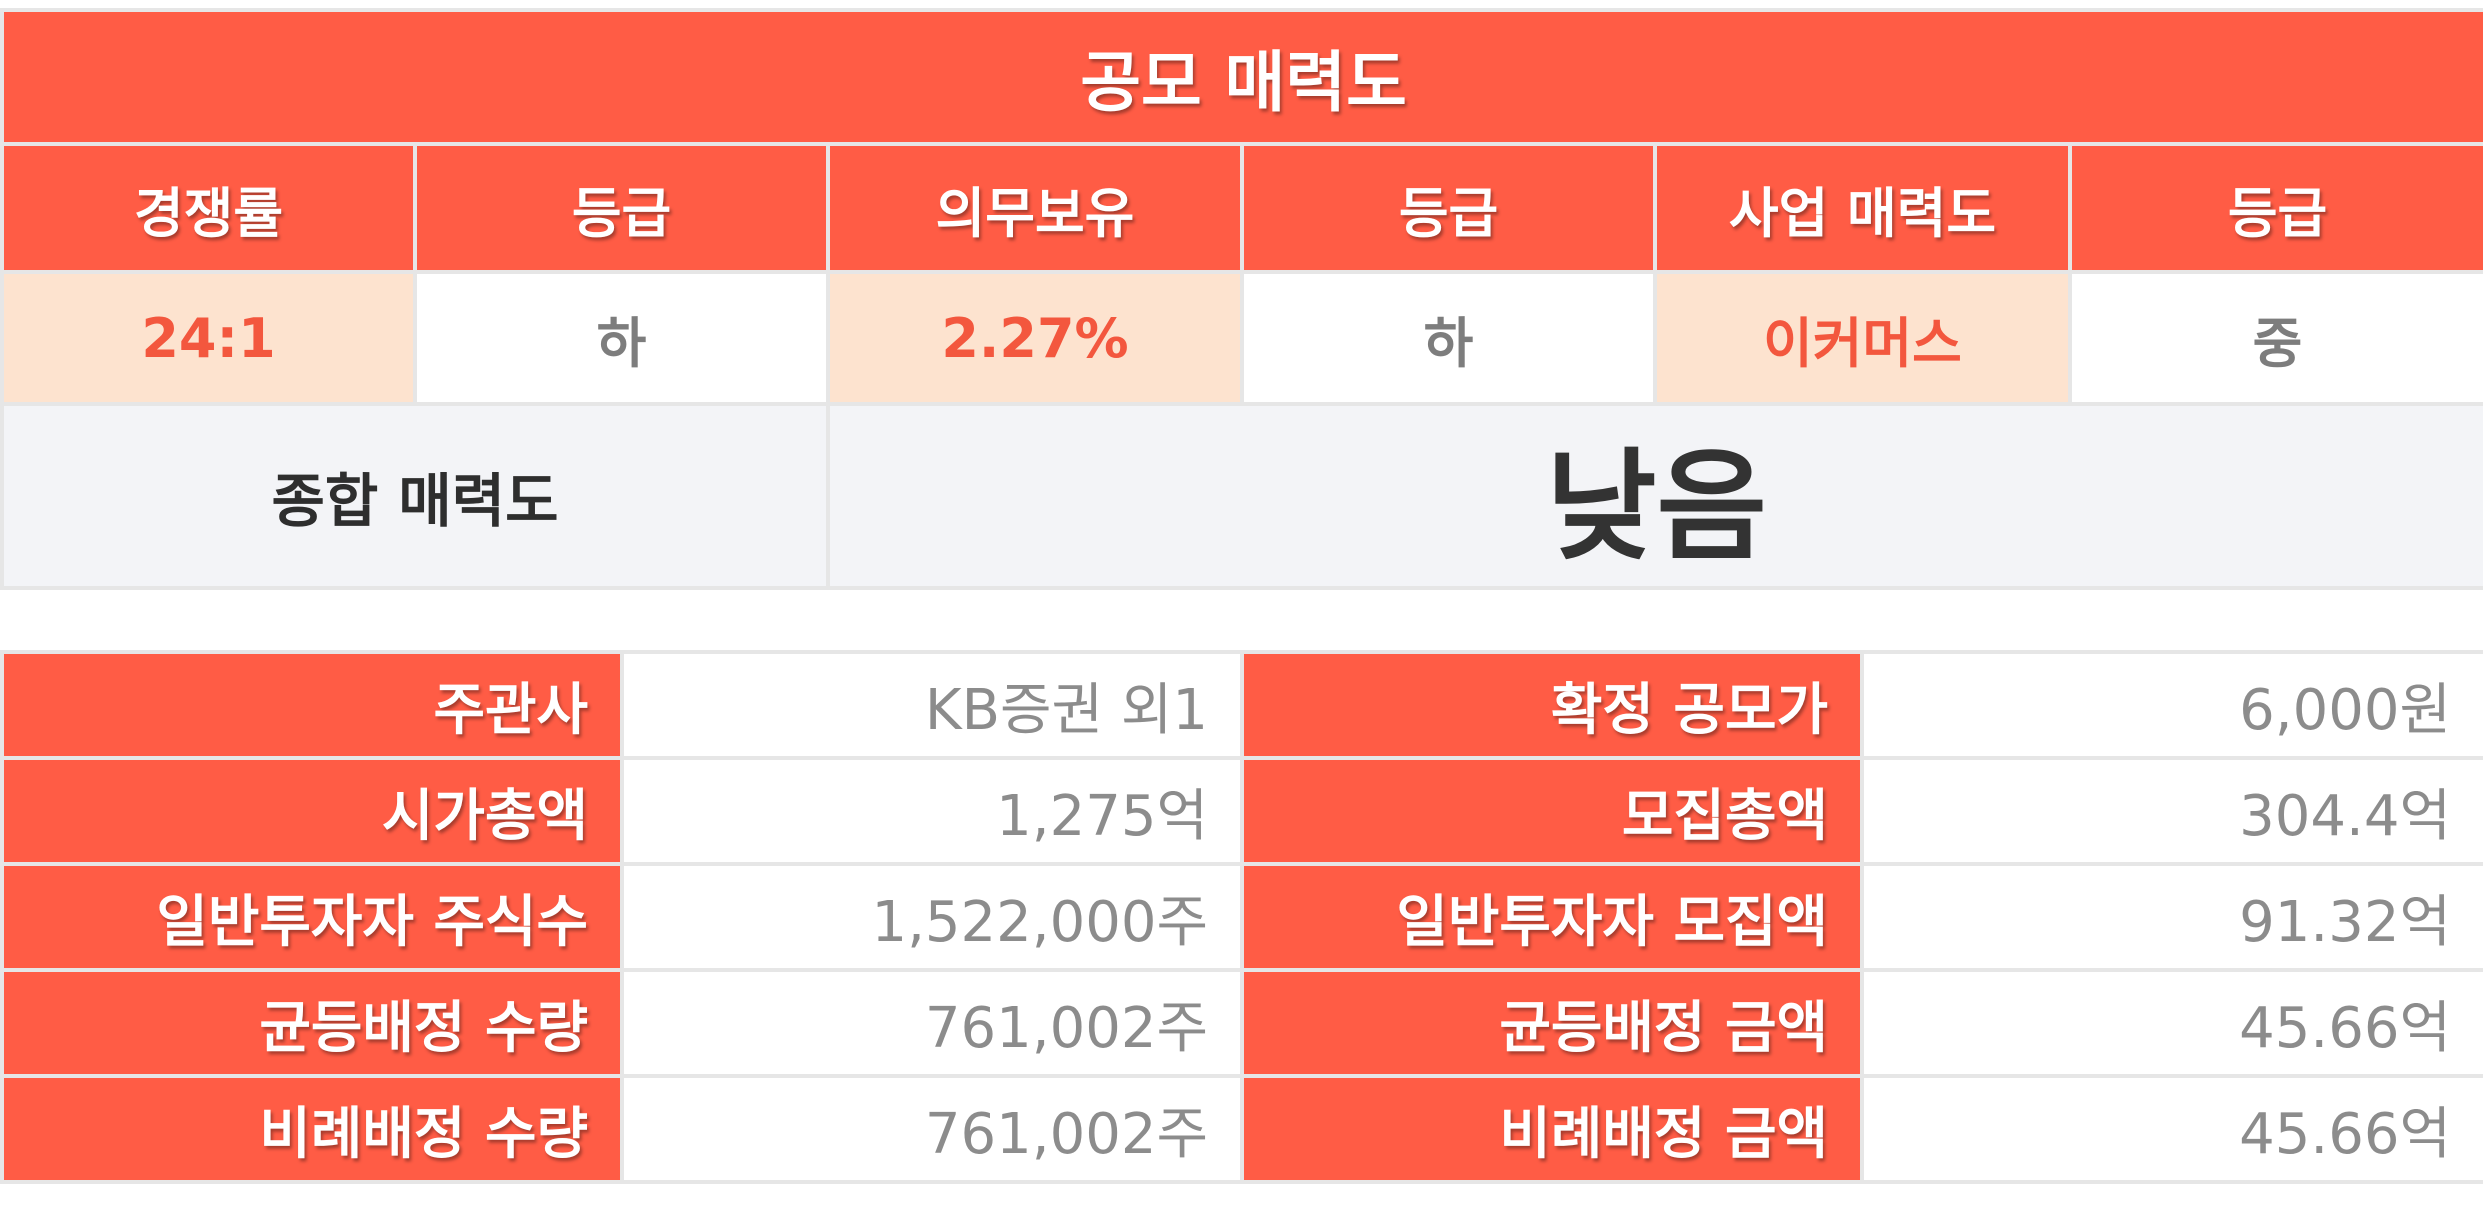 The width and height of the screenshot is (2483, 1225). What do you see at coordinates (2275, 338) in the screenshot?
I see `value-grade-3: 중` at bounding box center [2275, 338].